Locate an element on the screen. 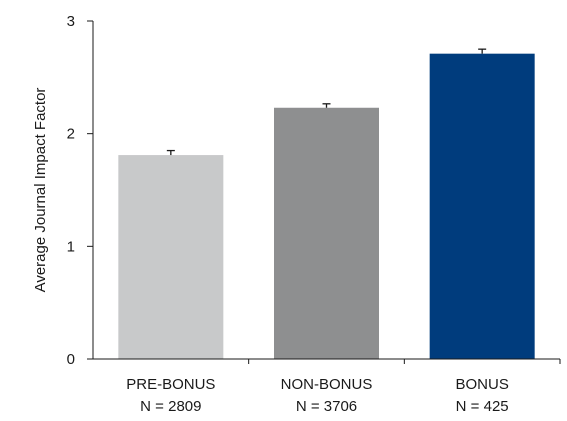  category-label: BONUS is located at coordinates (481, 384).